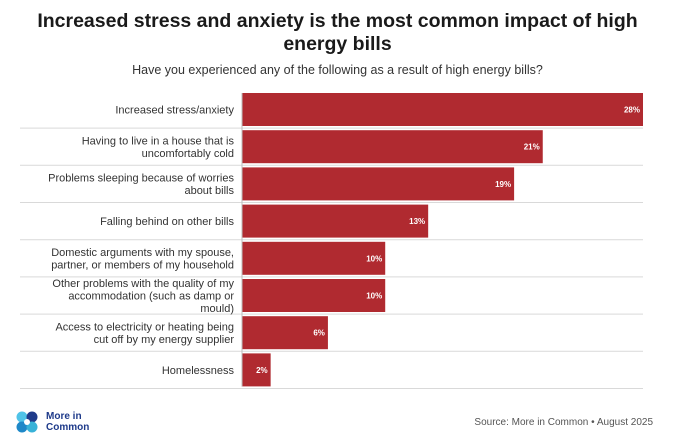  What do you see at coordinates (319, 333) in the screenshot?
I see `value-label: 6%` at bounding box center [319, 333].